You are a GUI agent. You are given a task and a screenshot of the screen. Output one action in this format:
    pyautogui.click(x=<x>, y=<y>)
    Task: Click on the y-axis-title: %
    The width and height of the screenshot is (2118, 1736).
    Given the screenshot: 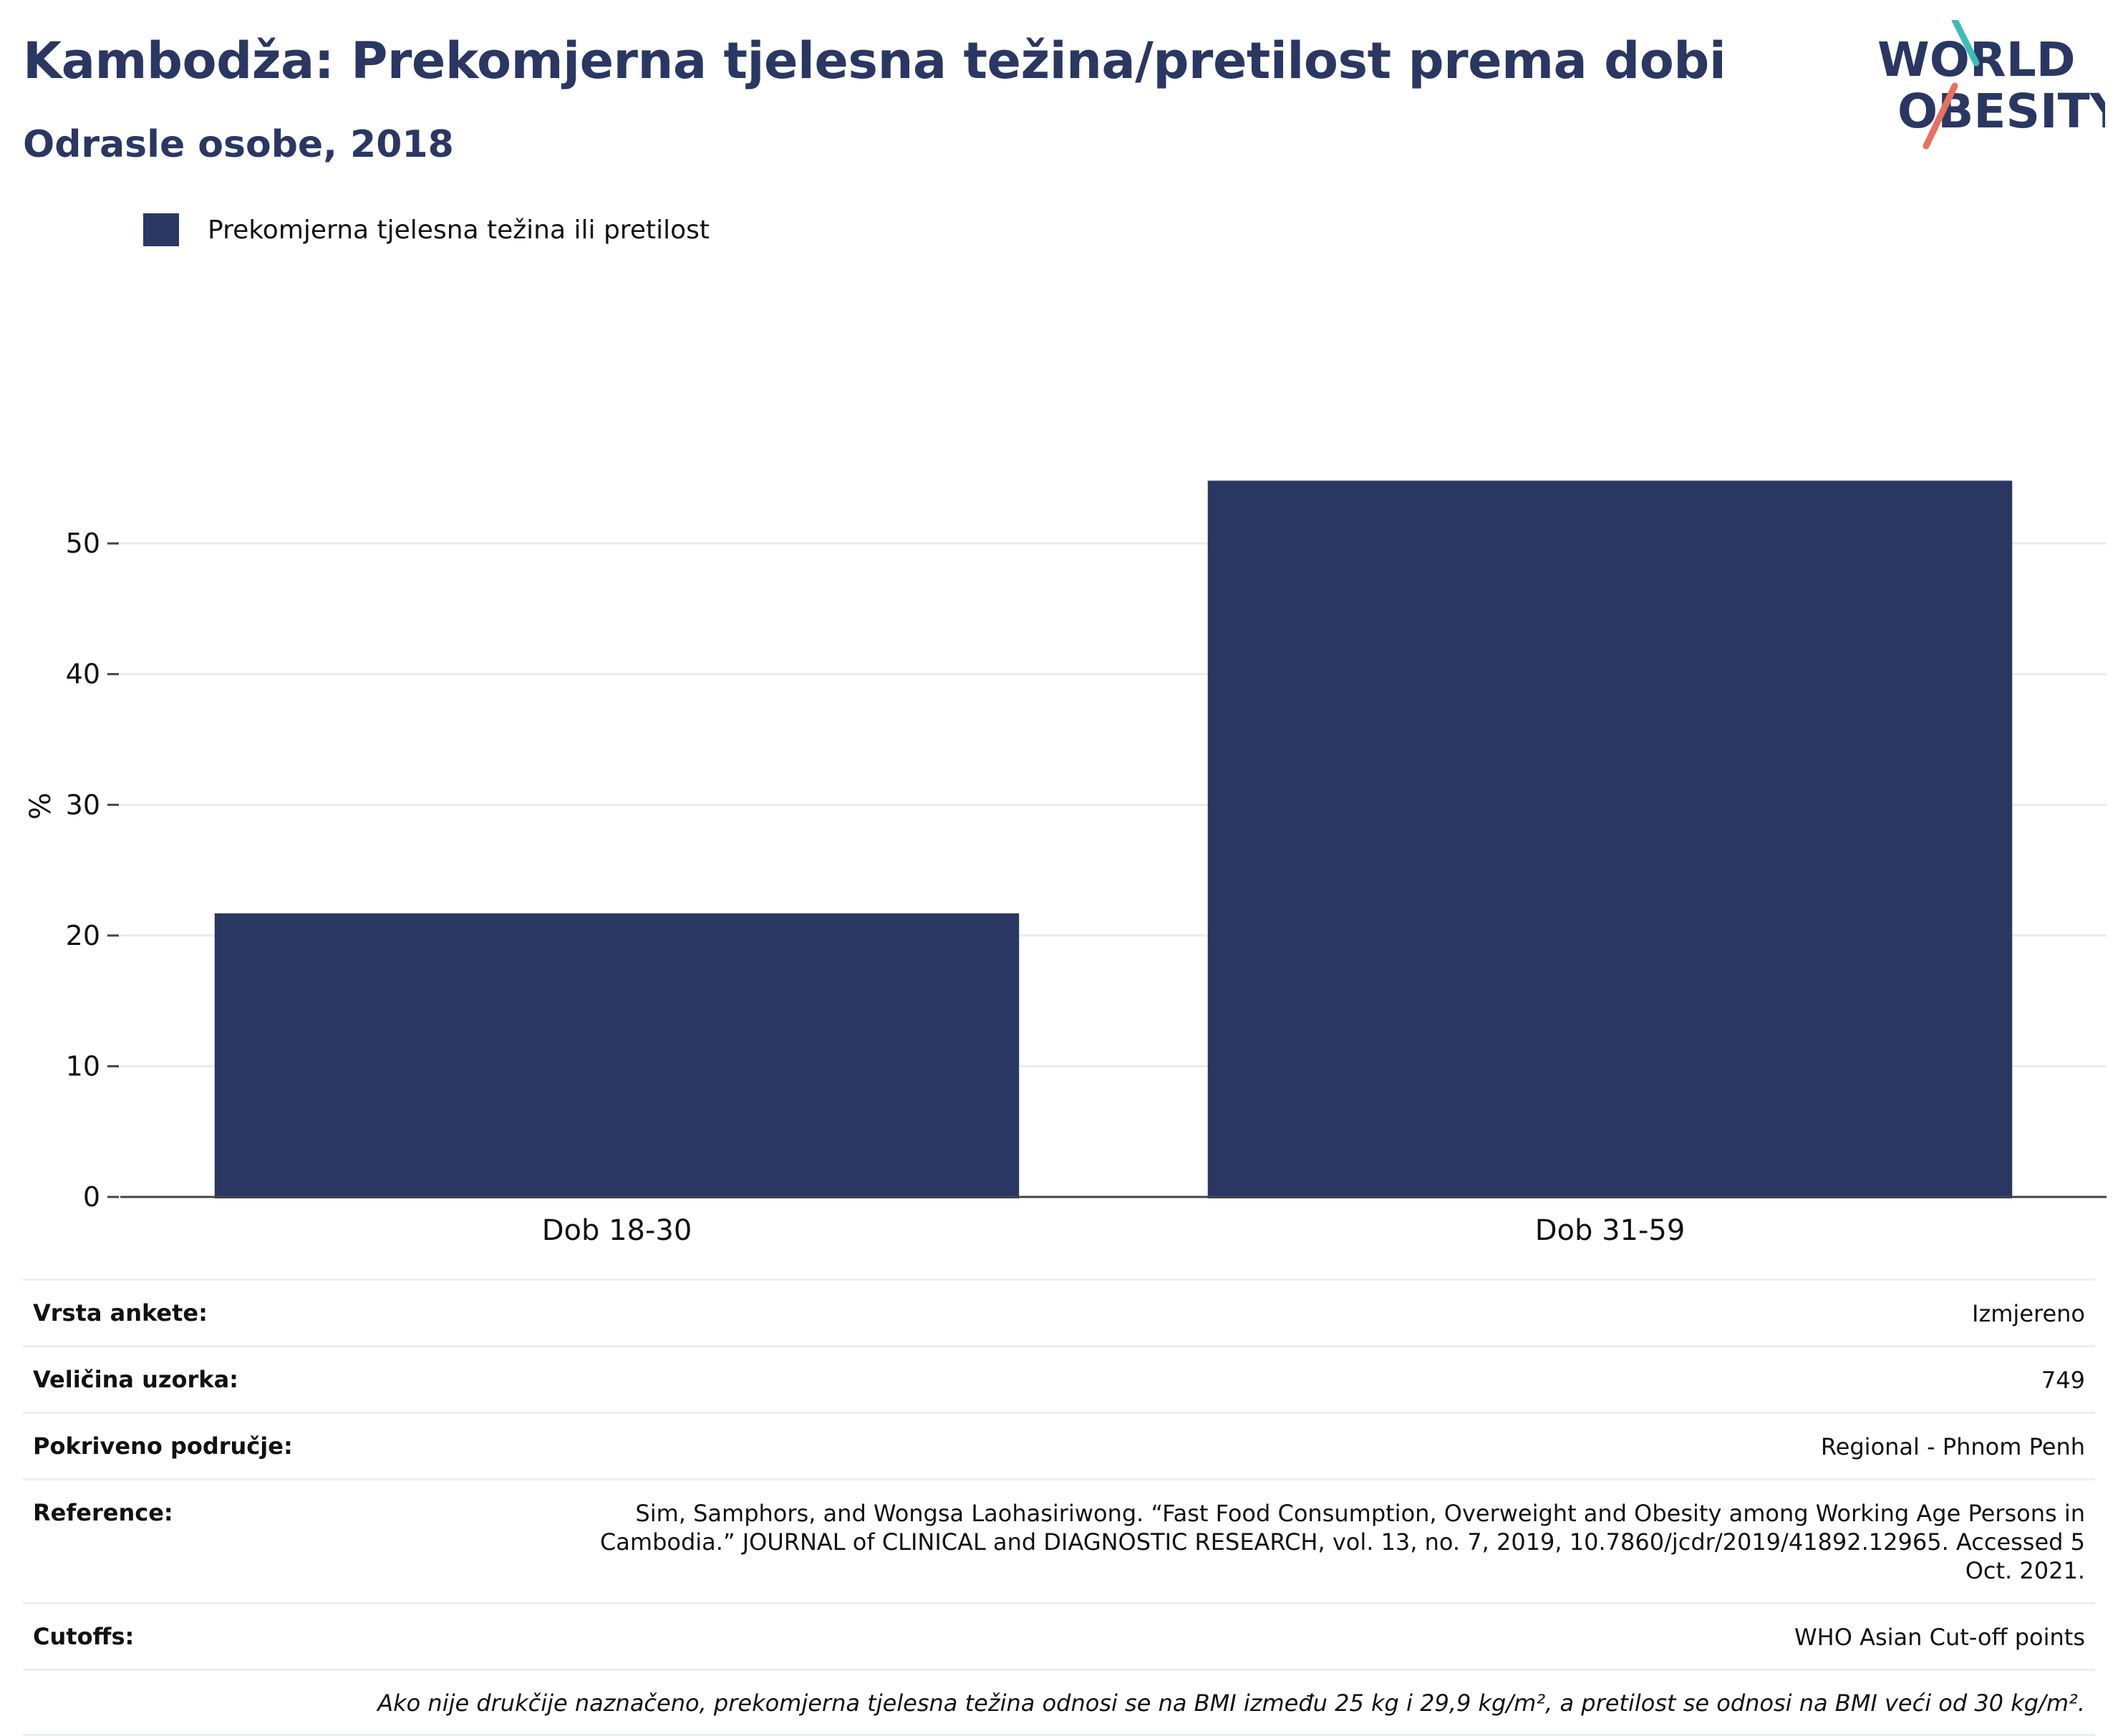 What is the action you would take?
    pyautogui.click(x=40, y=806)
    